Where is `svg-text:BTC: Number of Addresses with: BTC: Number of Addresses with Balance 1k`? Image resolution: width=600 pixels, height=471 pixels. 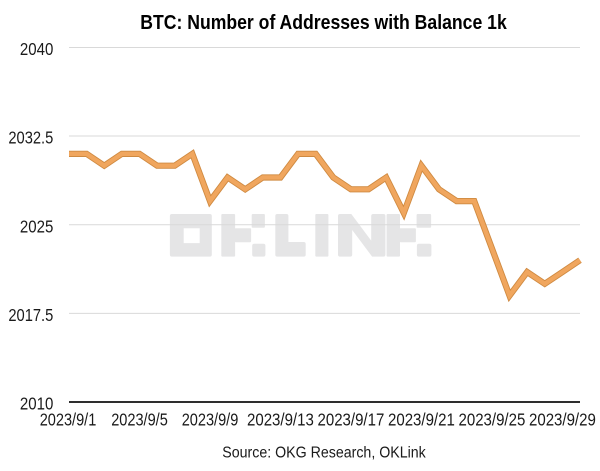
svg-text:BTC: Number of Addresses with: BTC: Number of Addresses with Balance 1k is located at coordinates (323, 22).